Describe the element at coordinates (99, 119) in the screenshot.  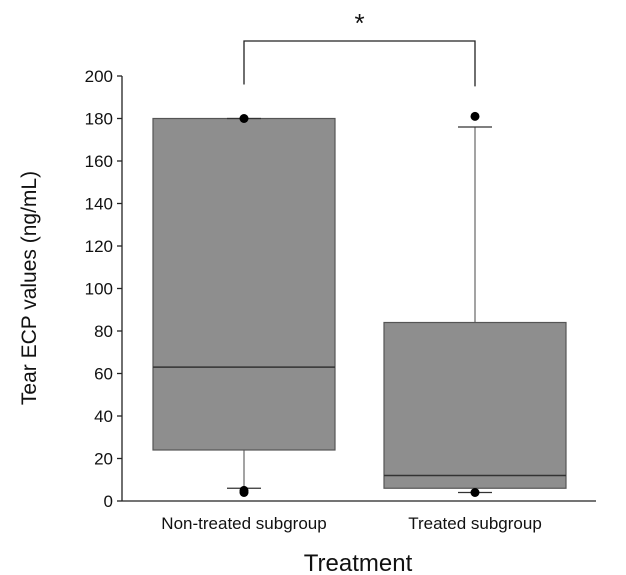
I see `y-tick-label: 180` at that location.